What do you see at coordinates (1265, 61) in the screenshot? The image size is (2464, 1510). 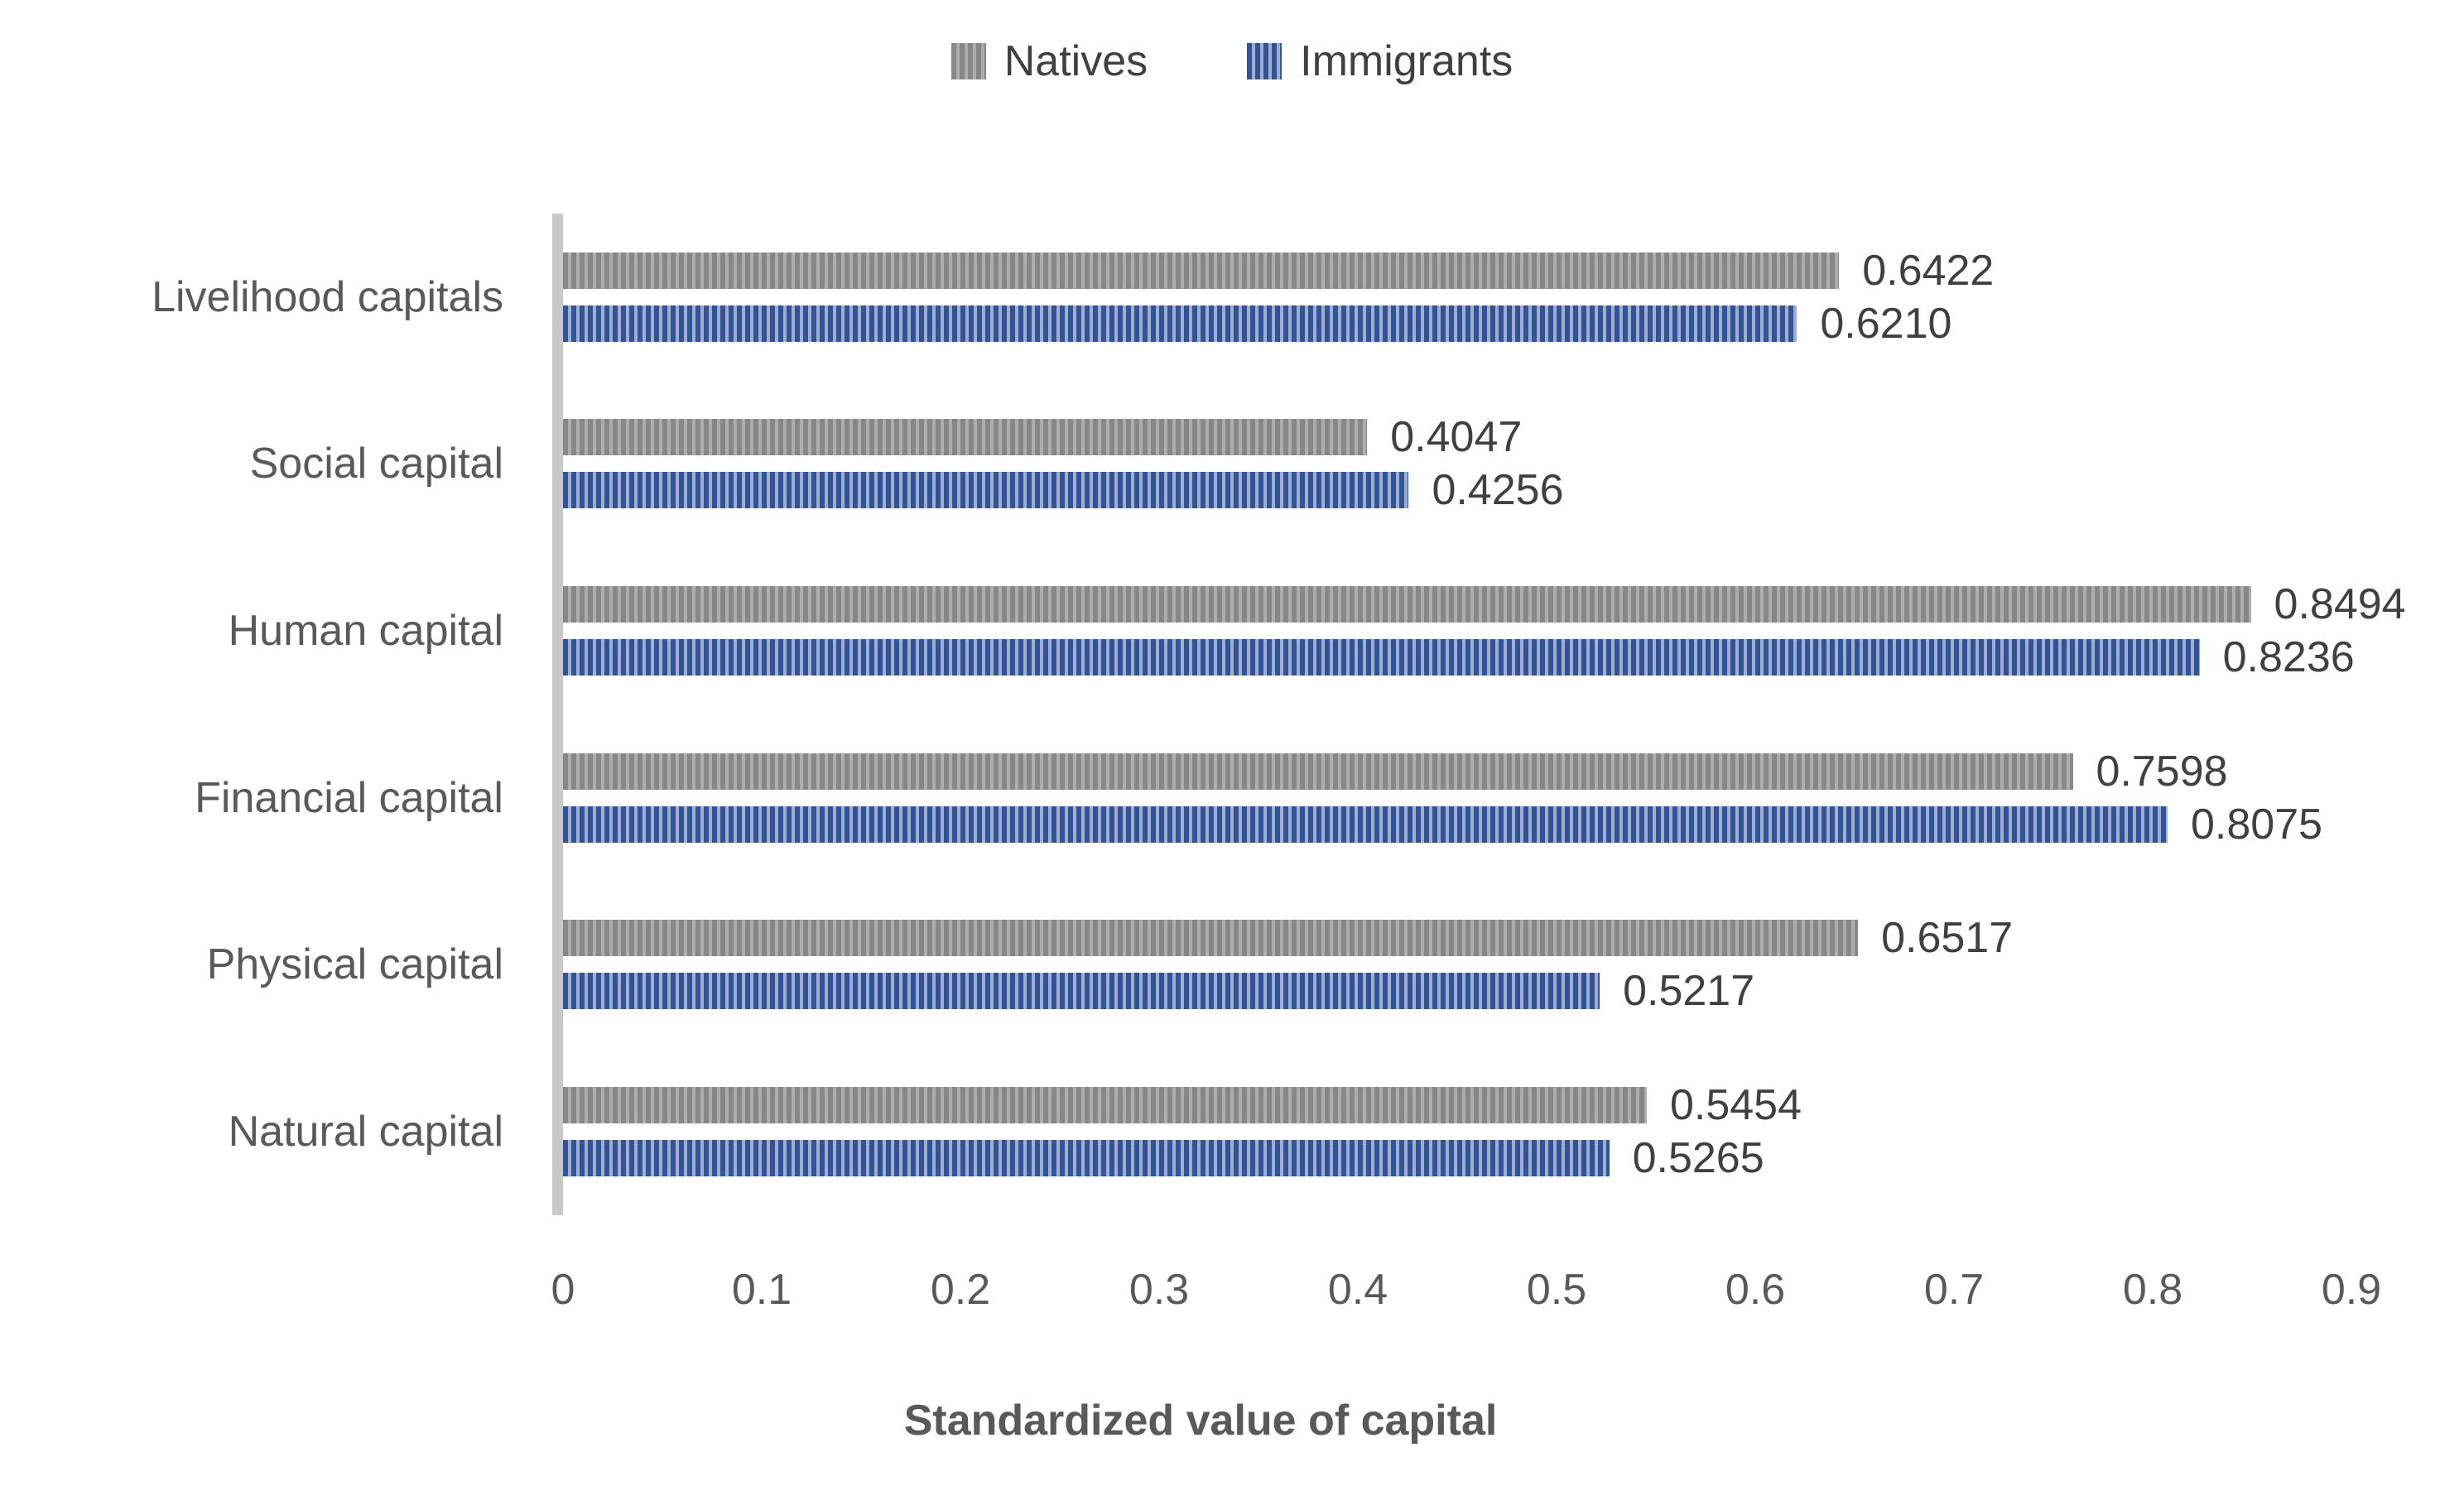 I see `immigrants-swatch-icon` at bounding box center [1265, 61].